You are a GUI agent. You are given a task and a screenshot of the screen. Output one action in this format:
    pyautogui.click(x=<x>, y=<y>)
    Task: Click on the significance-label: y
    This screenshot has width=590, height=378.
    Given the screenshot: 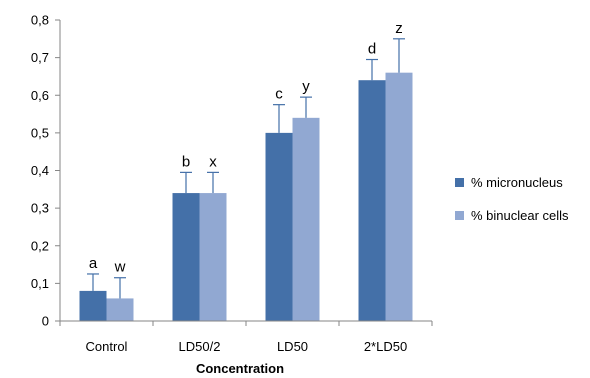 What is the action you would take?
    pyautogui.click(x=306, y=86)
    